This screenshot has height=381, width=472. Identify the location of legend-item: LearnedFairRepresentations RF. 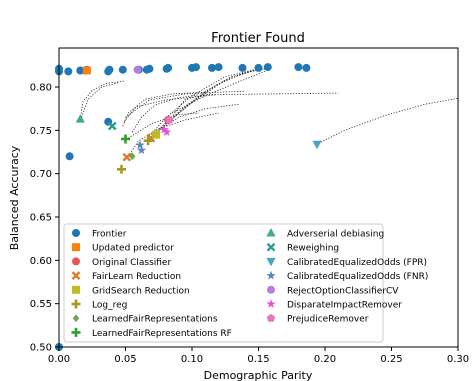
(151, 333).